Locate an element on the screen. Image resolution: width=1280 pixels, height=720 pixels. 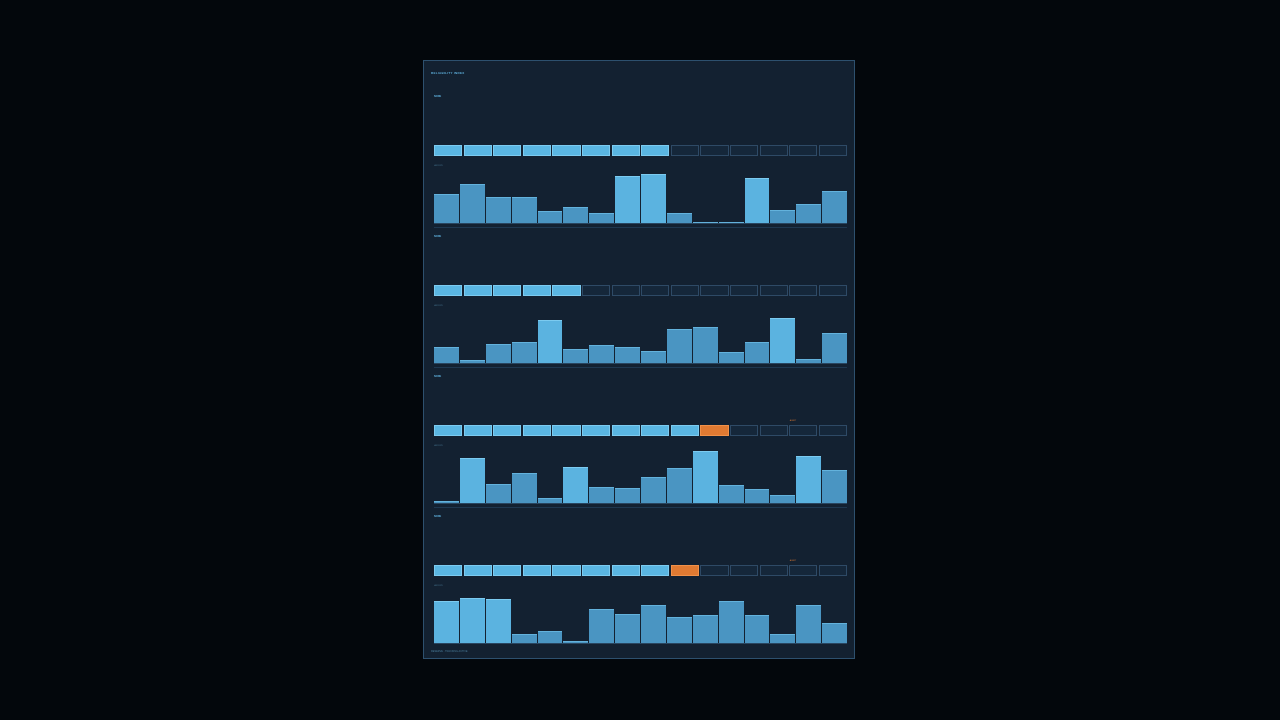
chart-section: NODE ALERT HISTORY is located at coordinates (640, 585).